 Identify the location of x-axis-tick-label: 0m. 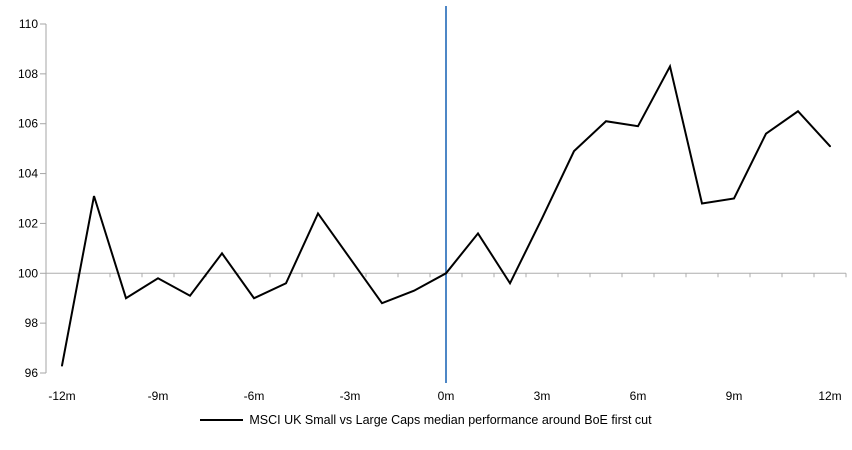
(446, 396).